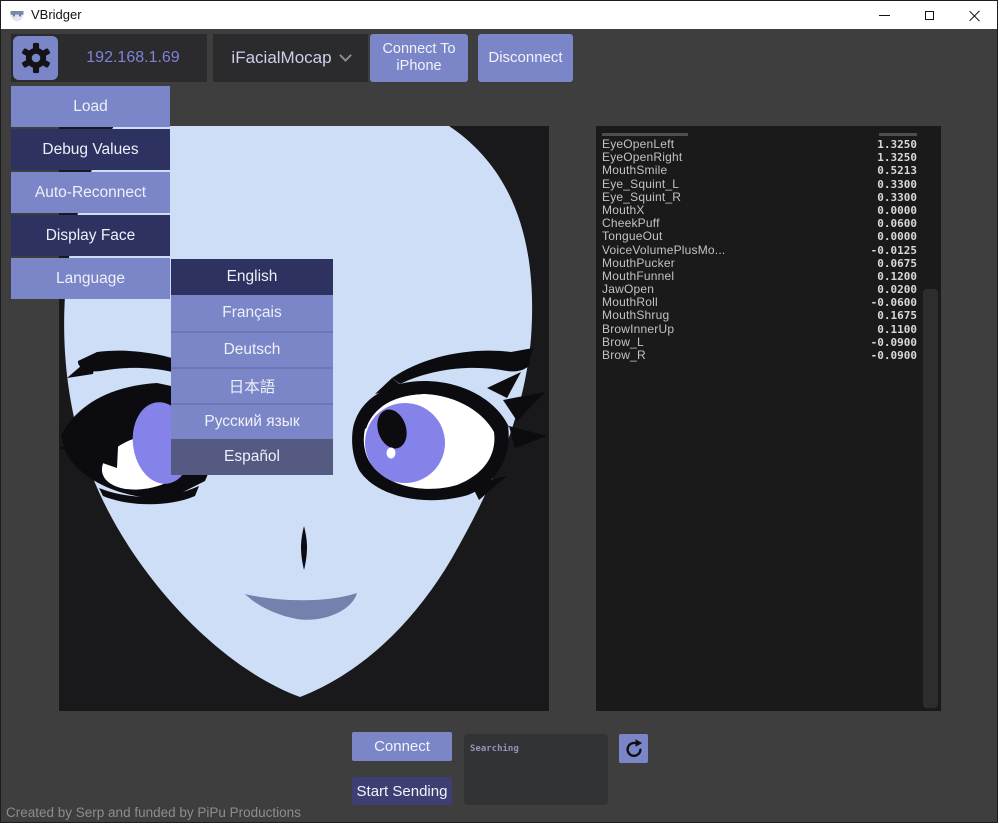  What do you see at coordinates (631, 223) in the screenshot?
I see `debug-value-name: CheekPuff` at bounding box center [631, 223].